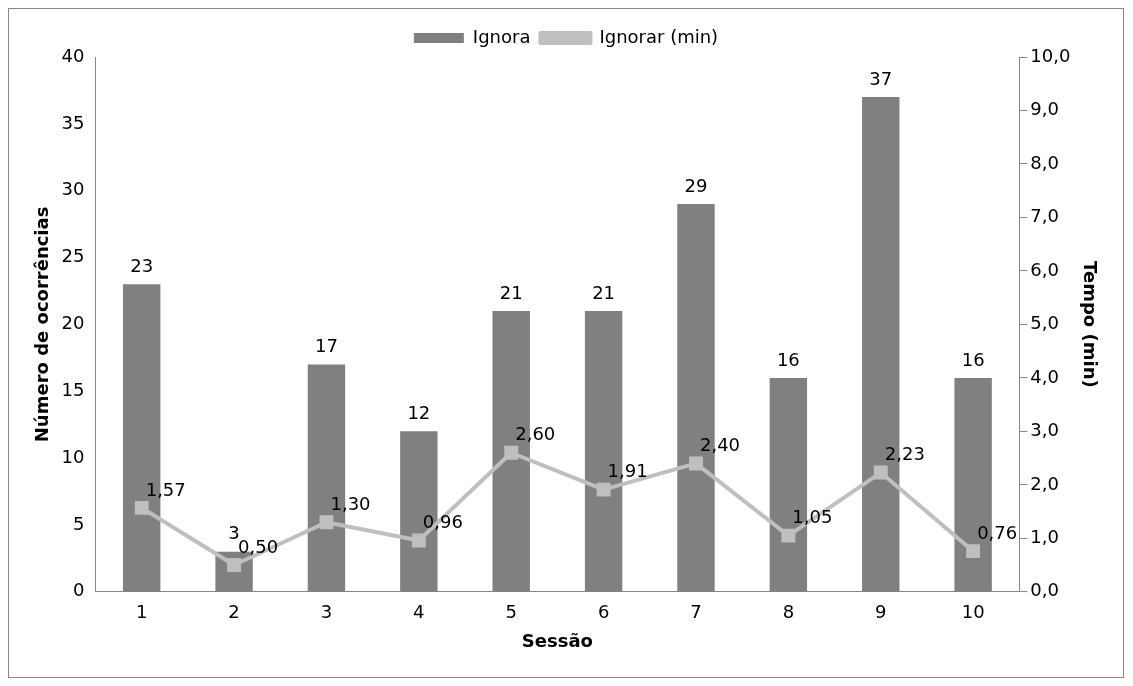  I want to click on data-label: 29, so click(696, 185).